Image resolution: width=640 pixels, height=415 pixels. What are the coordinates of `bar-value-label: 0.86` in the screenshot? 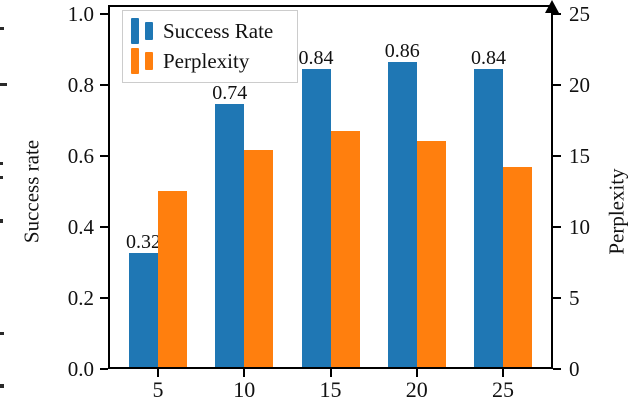 It's located at (402, 50).